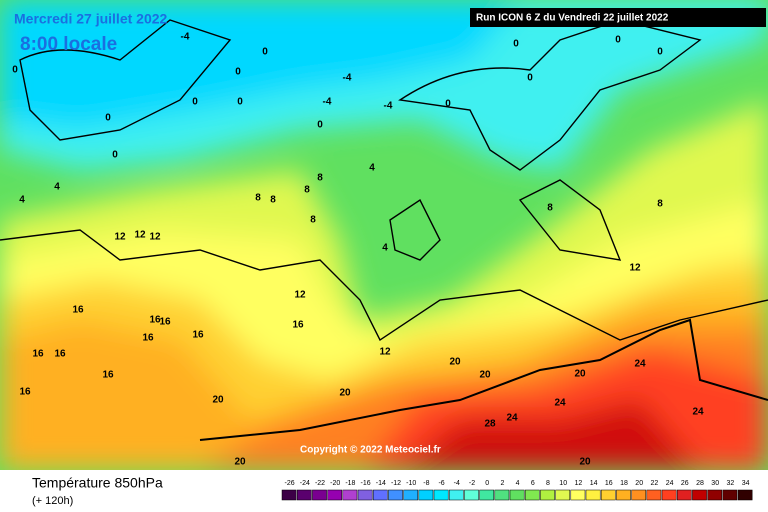 The width and height of the screenshot is (768, 512). I want to click on legend-label: -2, so click(472, 483).